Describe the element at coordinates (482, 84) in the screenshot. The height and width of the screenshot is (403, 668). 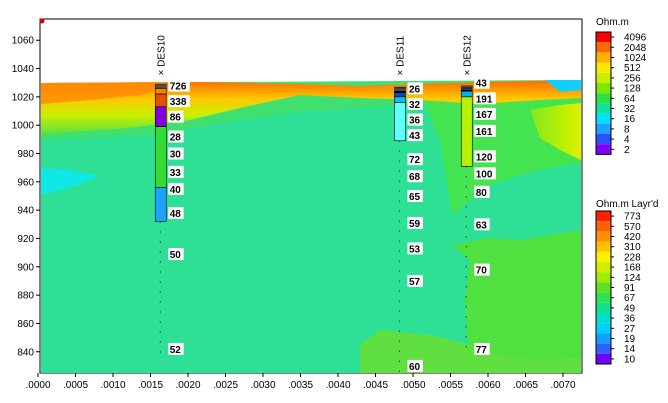
I see `value-label: 43` at that location.